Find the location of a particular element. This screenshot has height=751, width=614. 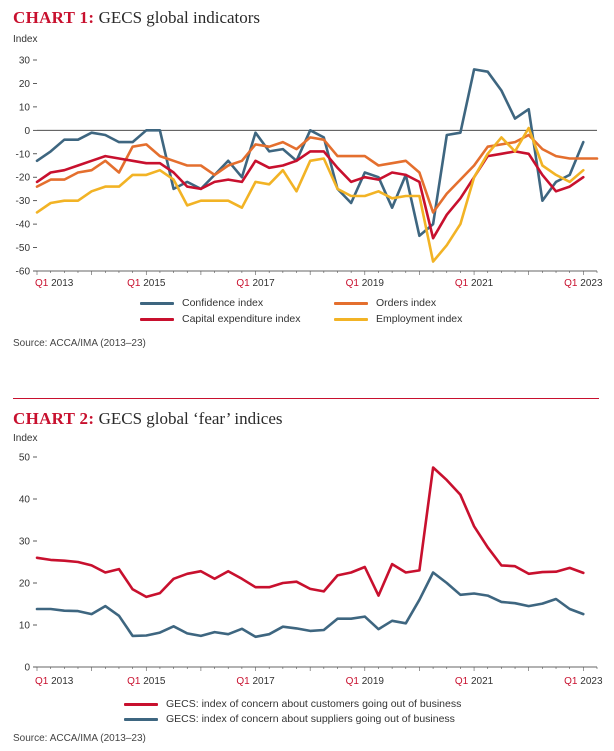

legend-label: Confidence index is located at coordinates (223, 303).